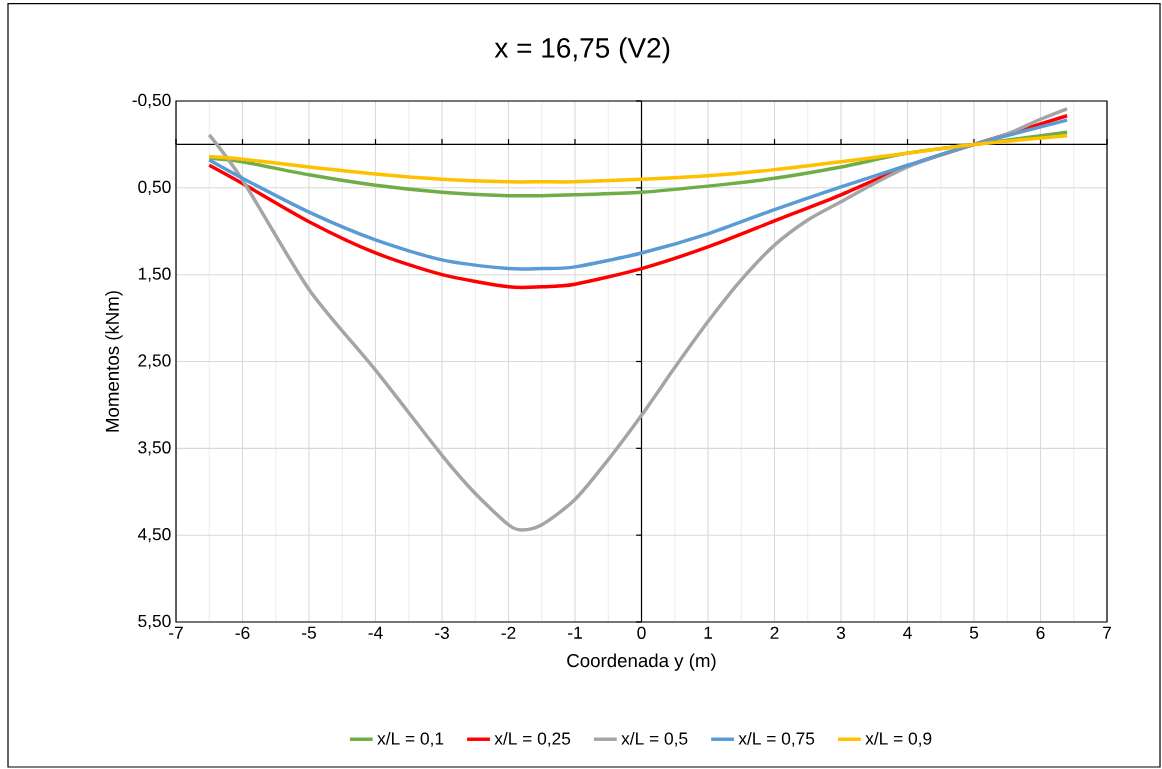 The width and height of the screenshot is (1162, 769). Describe the element at coordinates (774, 632) in the screenshot. I see `x-tick-label: 2` at that location.